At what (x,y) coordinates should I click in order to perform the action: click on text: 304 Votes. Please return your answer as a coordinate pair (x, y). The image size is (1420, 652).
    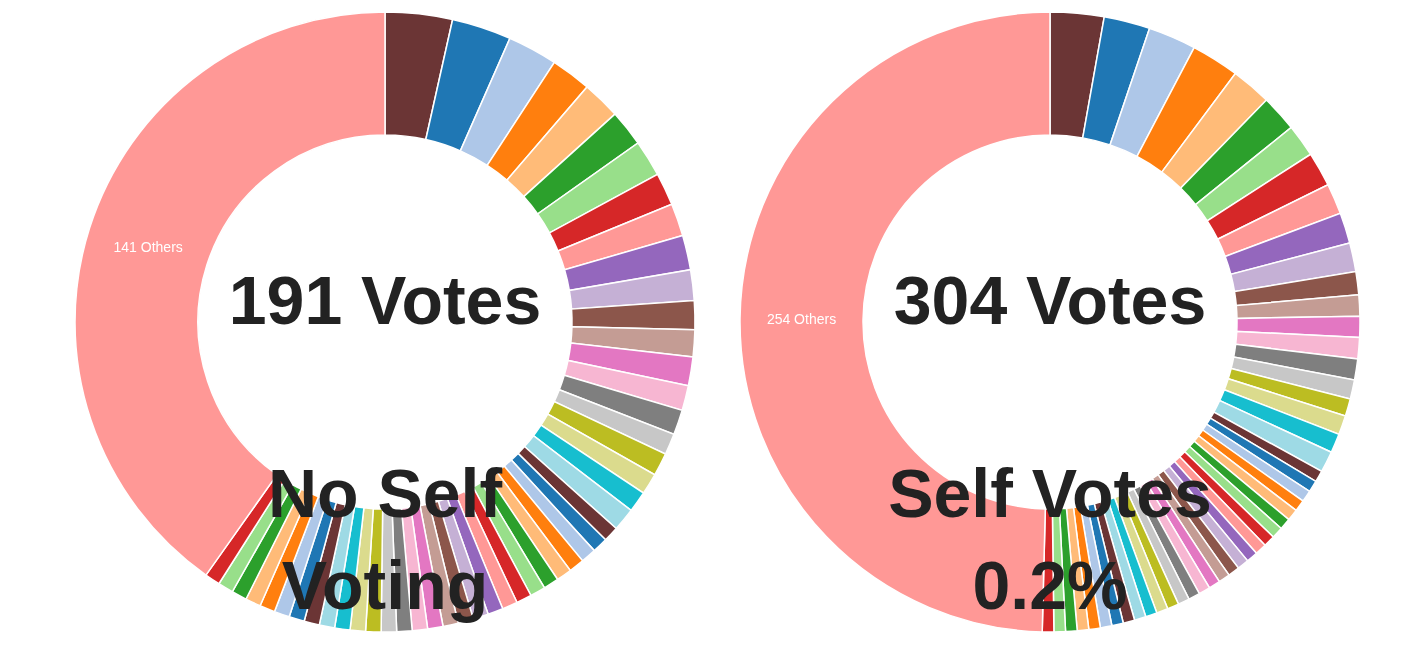
    Looking at the image, I should click on (1050, 300).